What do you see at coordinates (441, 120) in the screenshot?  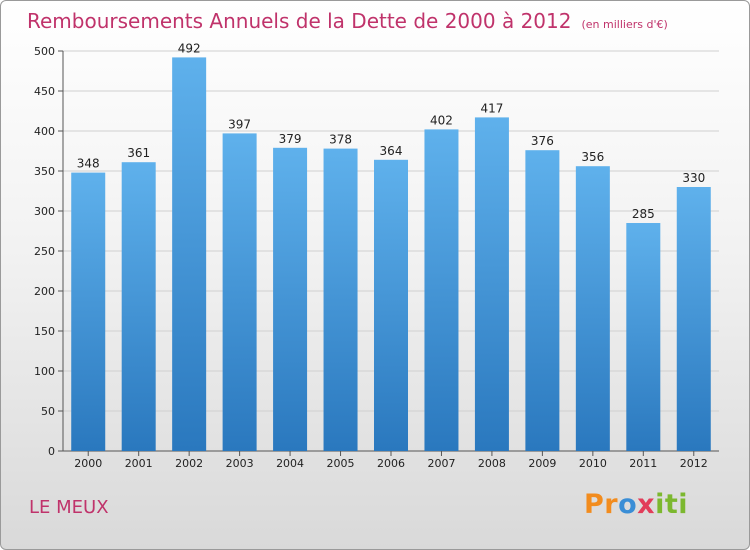 I see `data-label: 402` at bounding box center [441, 120].